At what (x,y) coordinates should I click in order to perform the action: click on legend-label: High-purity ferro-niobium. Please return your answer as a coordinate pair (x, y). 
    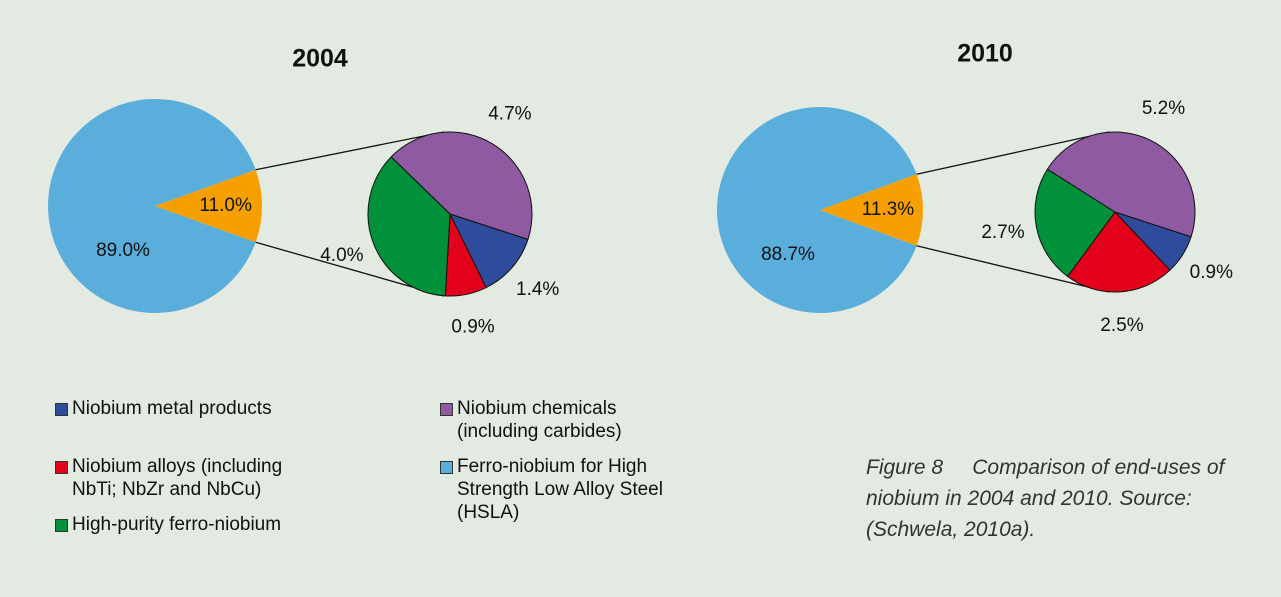
    Looking at the image, I should click on (177, 524).